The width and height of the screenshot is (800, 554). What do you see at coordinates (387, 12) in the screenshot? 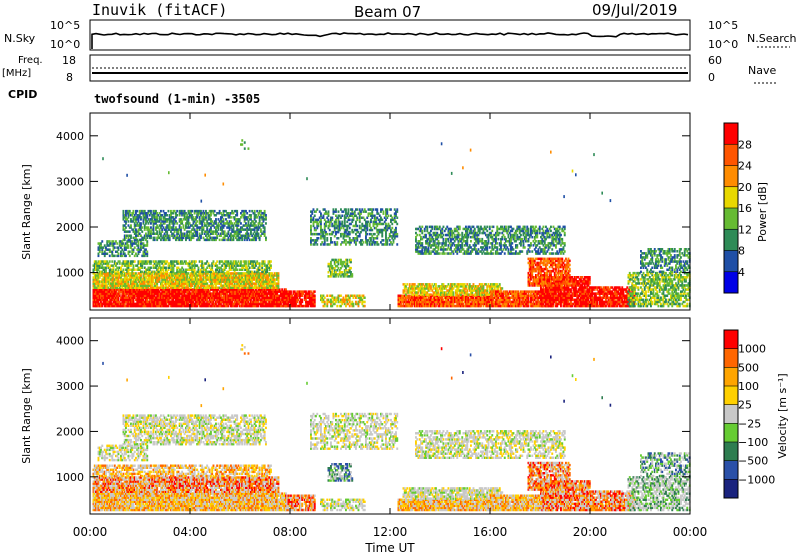
I see `beam-title: Beam 07` at bounding box center [387, 12].